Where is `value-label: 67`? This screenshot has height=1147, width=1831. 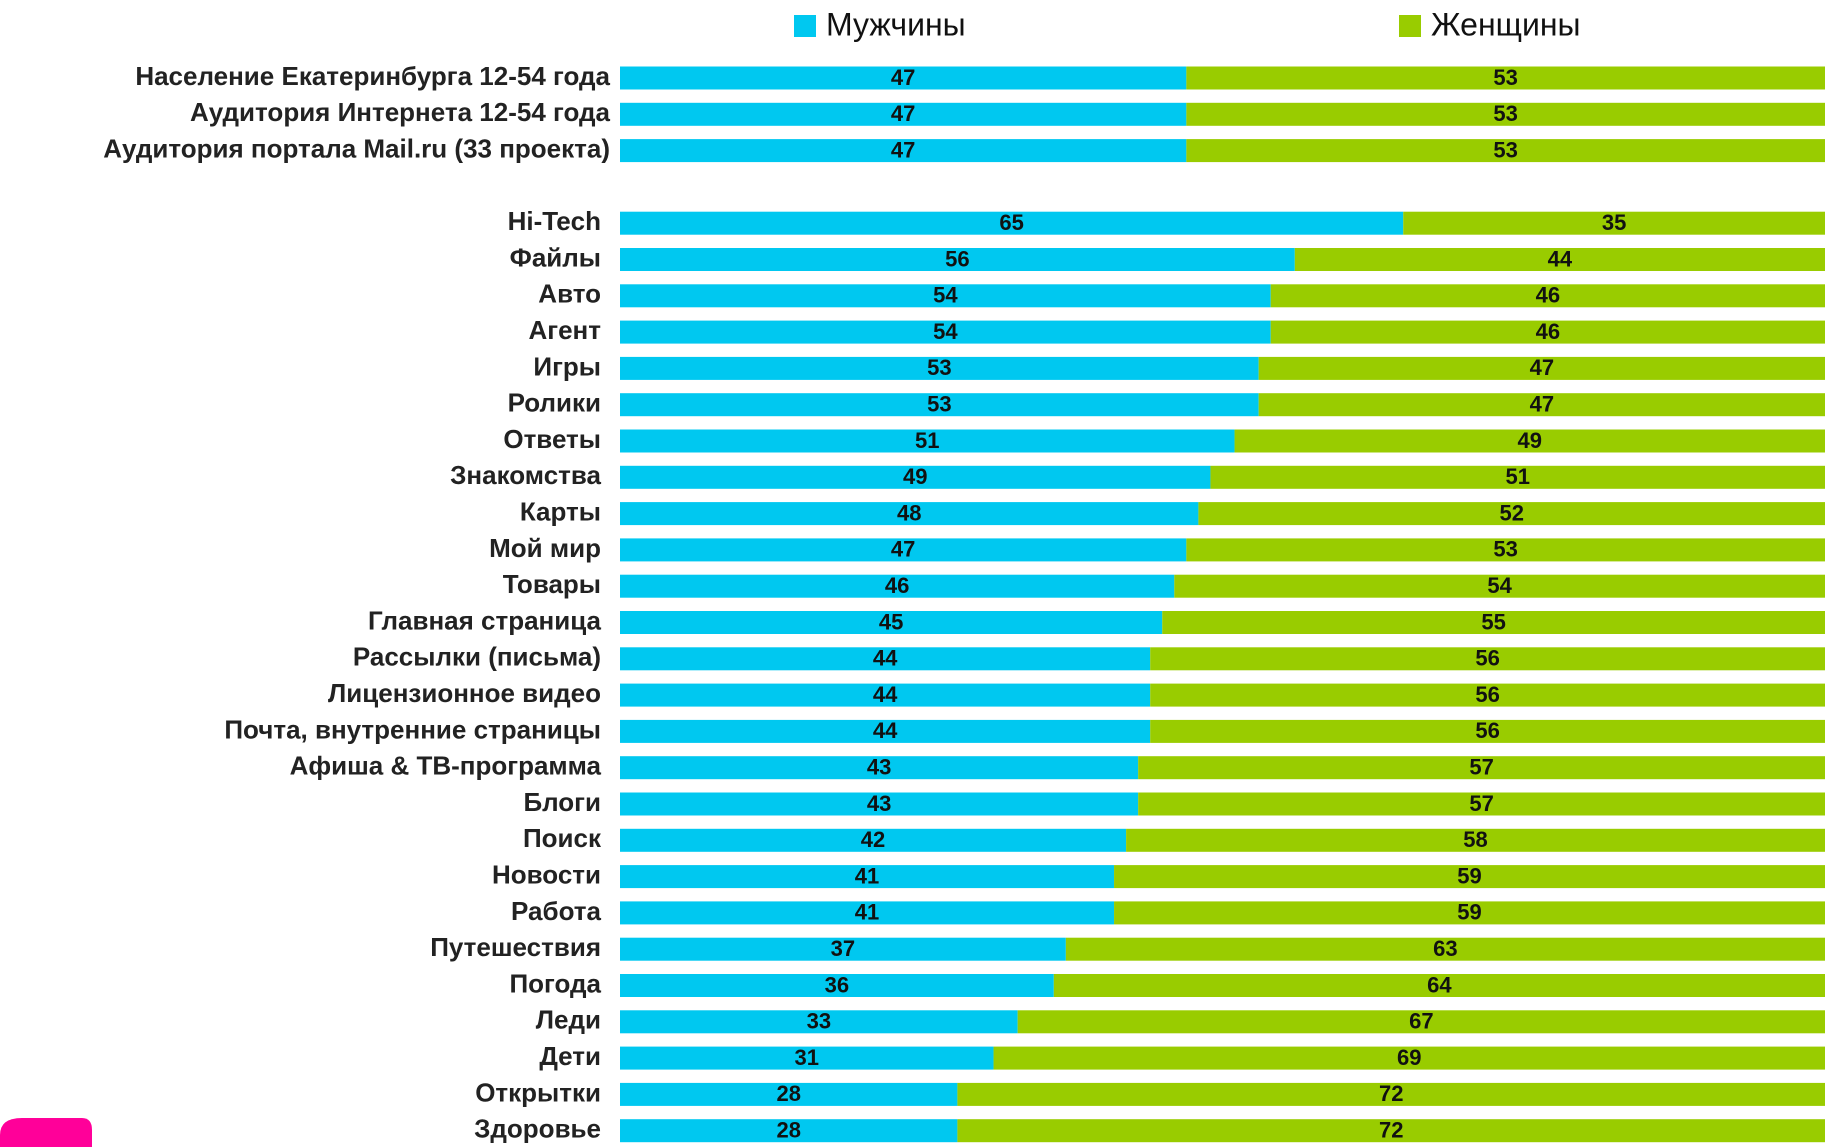 value-label: 67 is located at coordinates (1421, 1021).